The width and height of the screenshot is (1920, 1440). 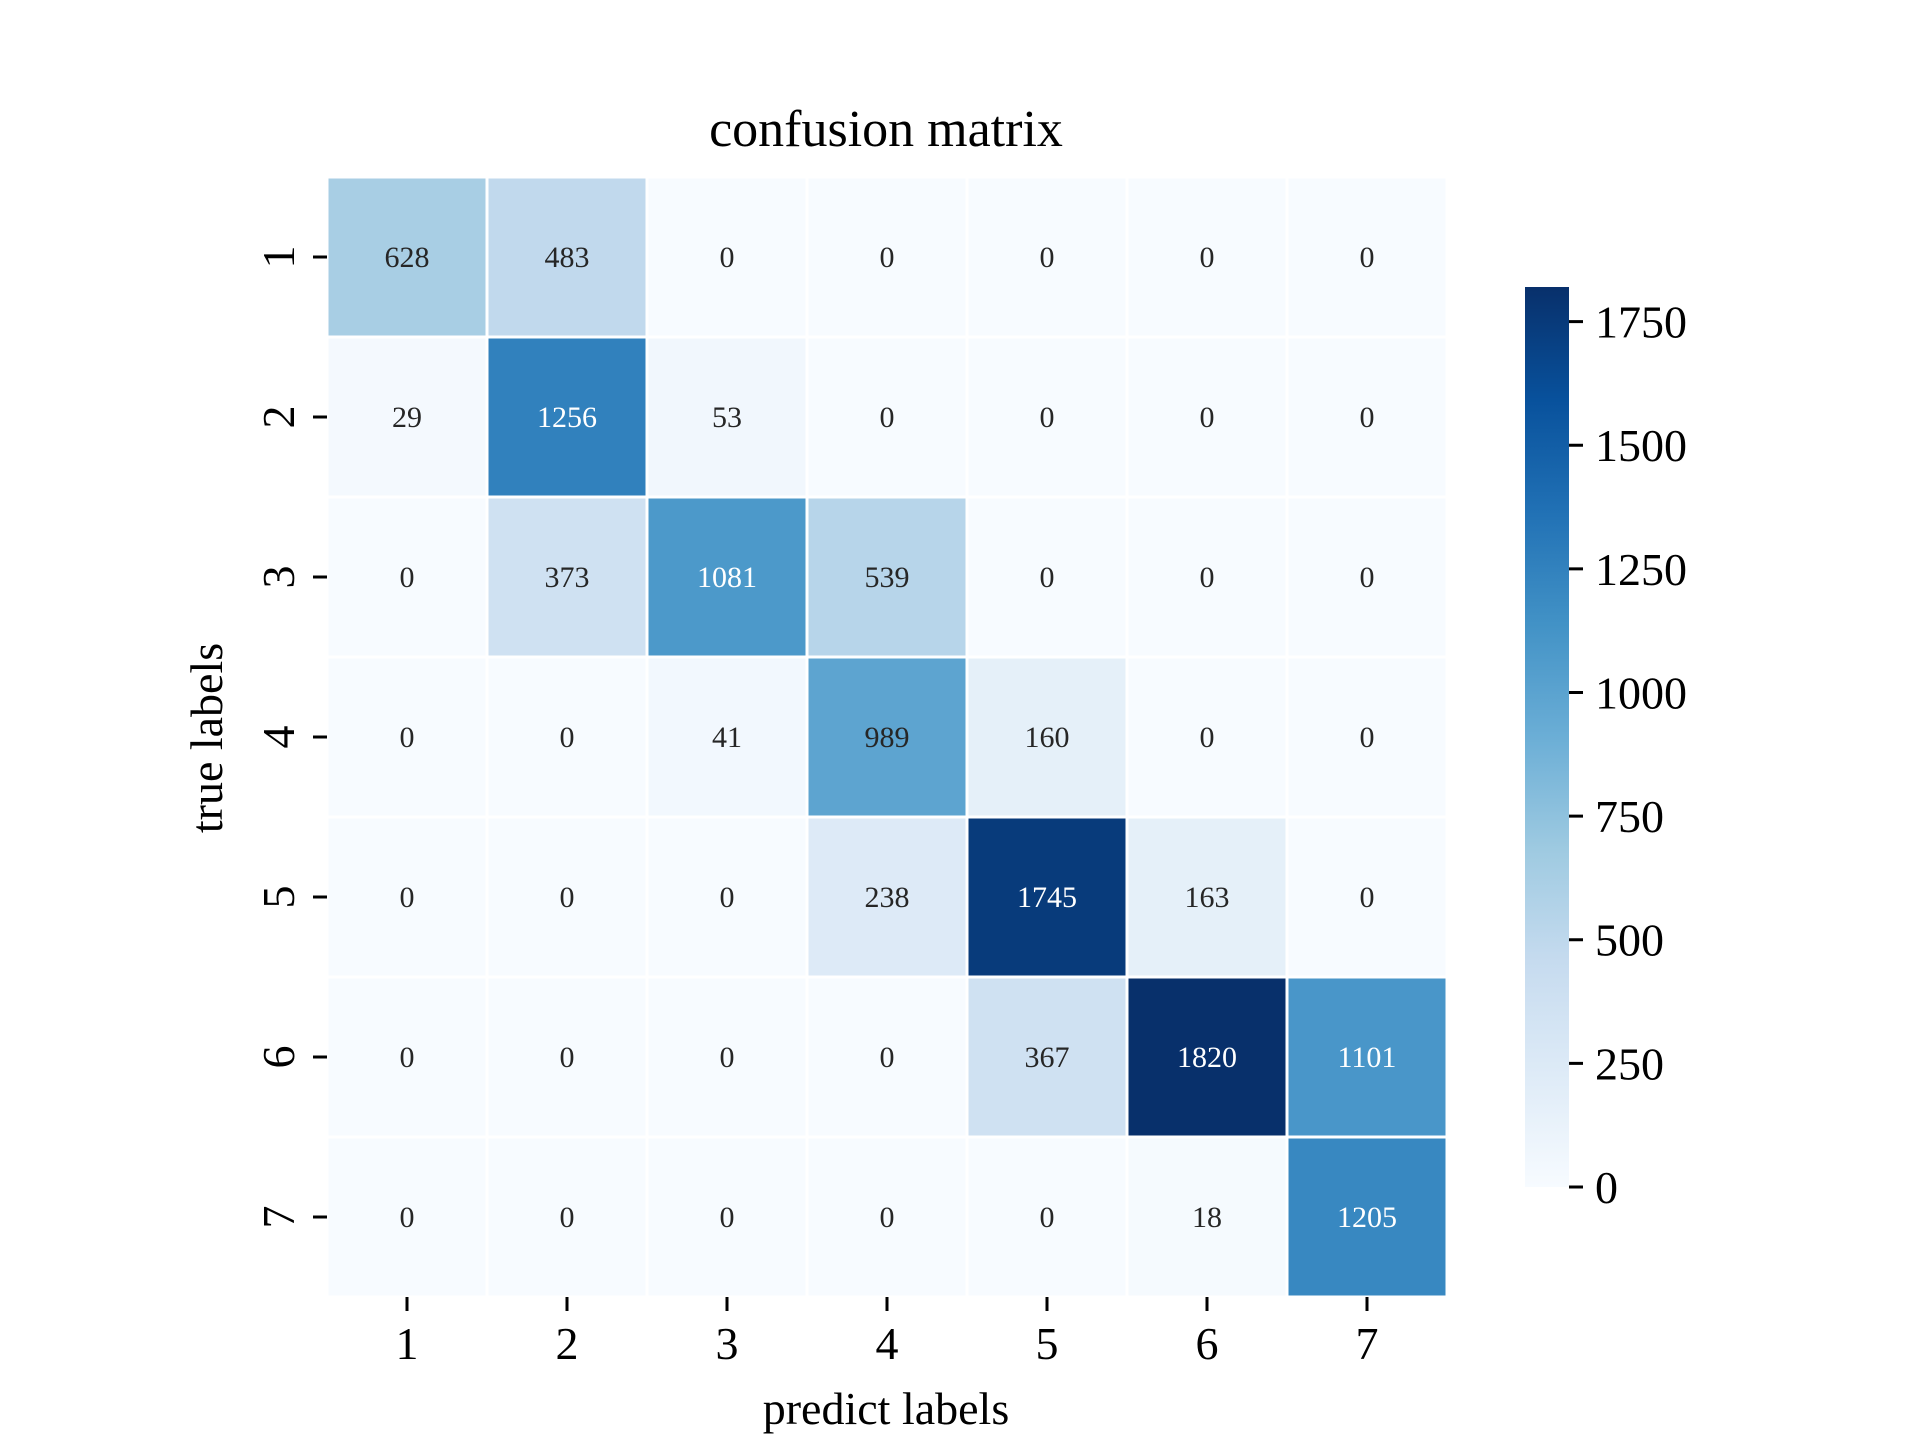 What do you see at coordinates (278, 257) in the screenshot?
I see `y-tick-label: 1` at bounding box center [278, 257].